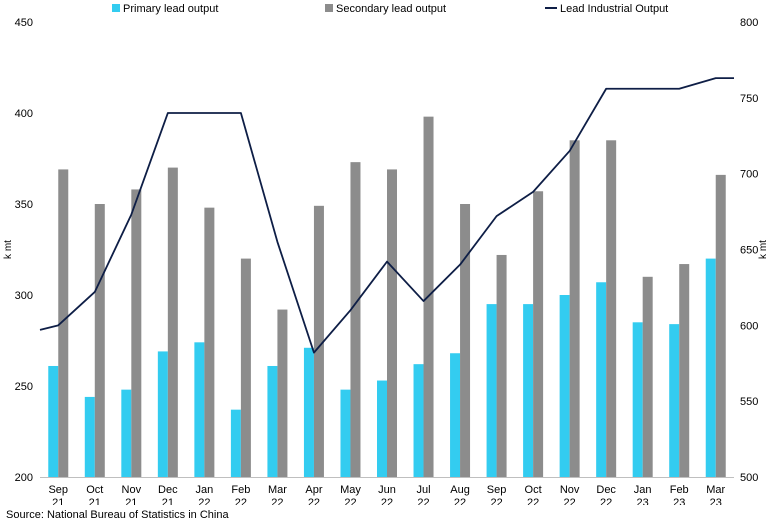  Describe the element at coordinates (749, 23) in the screenshot. I see `y-right-tick-label: 800` at that location.